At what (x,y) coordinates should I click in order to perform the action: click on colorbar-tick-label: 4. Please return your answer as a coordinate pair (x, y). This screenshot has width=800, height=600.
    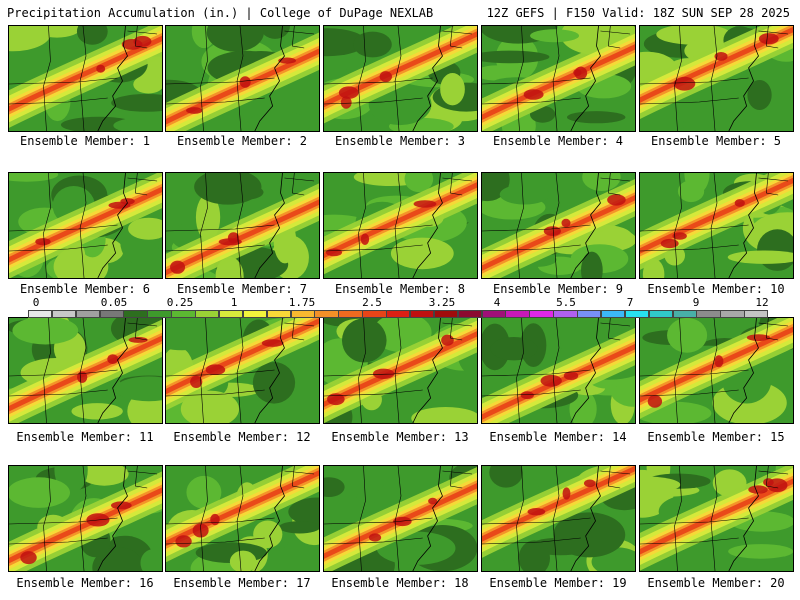
    Looking at the image, I should click on (497, 302).